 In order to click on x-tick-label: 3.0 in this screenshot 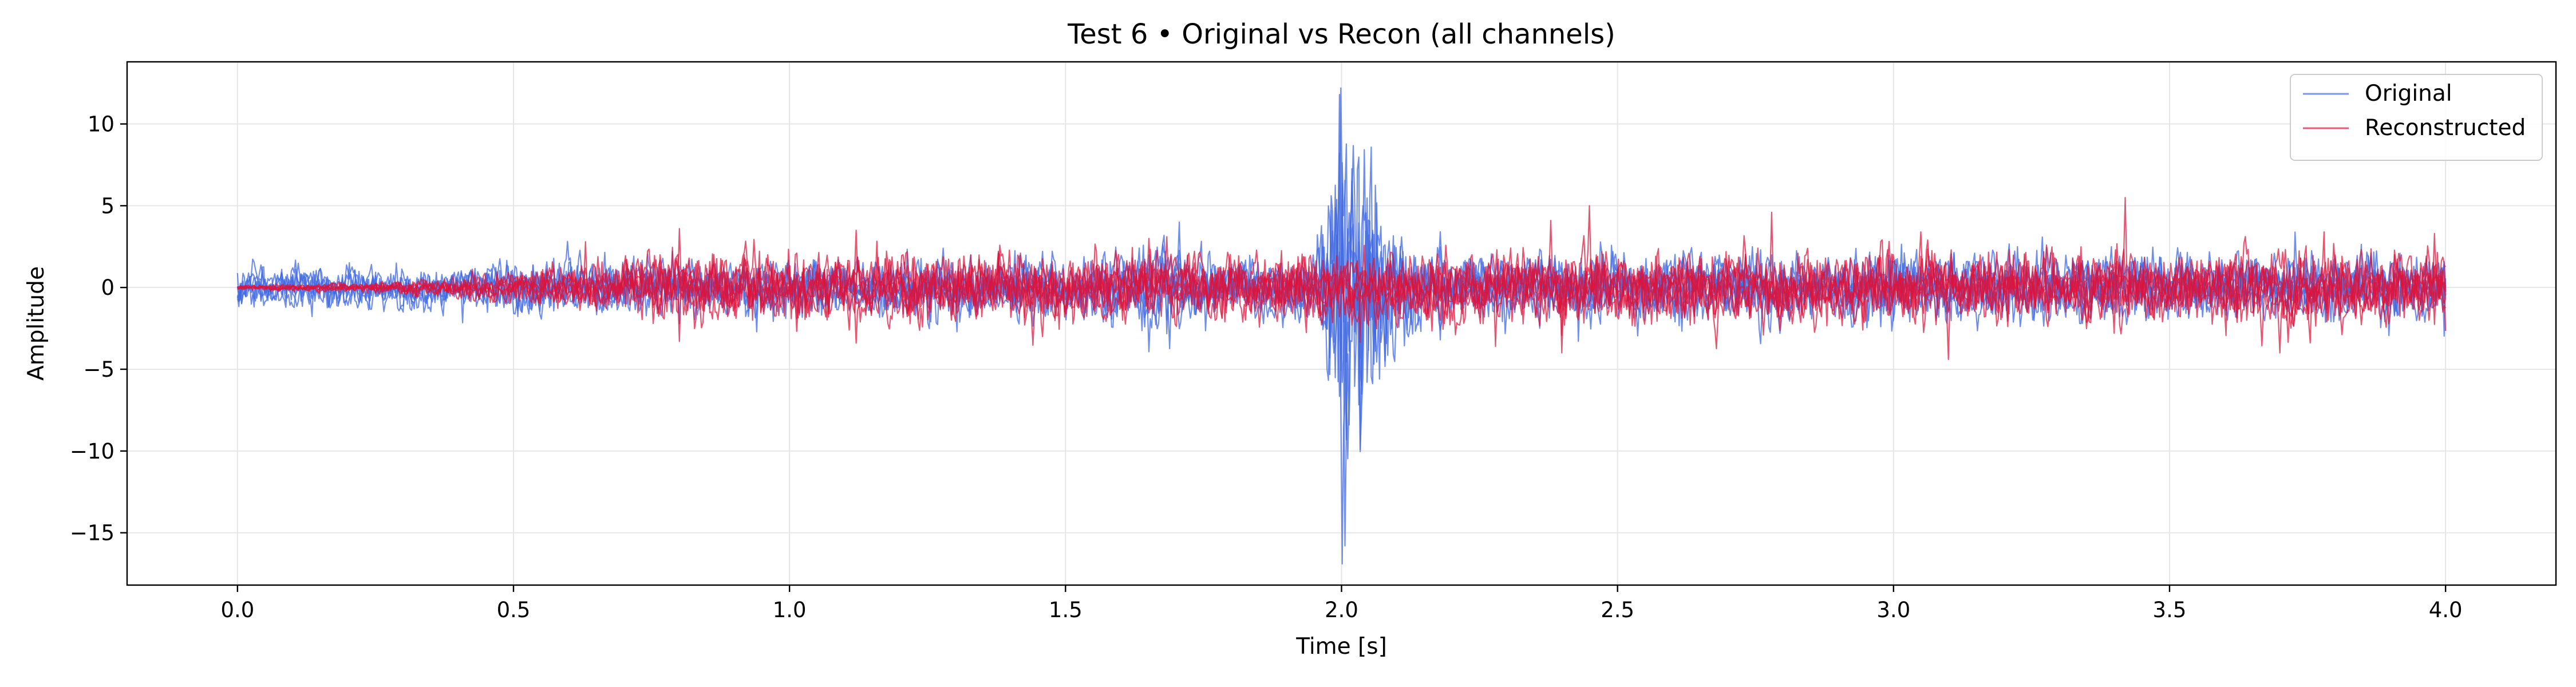, I will do `click(1893, 610)`.